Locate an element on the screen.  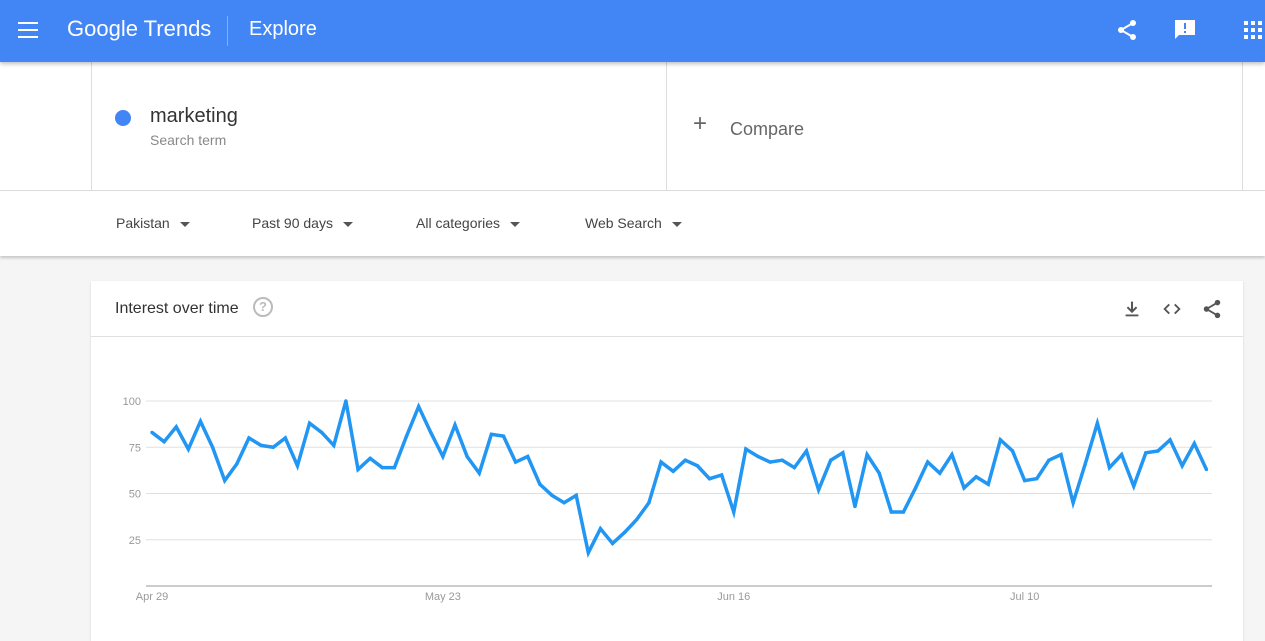
embed-icon is located at coordinates (1172, 309).